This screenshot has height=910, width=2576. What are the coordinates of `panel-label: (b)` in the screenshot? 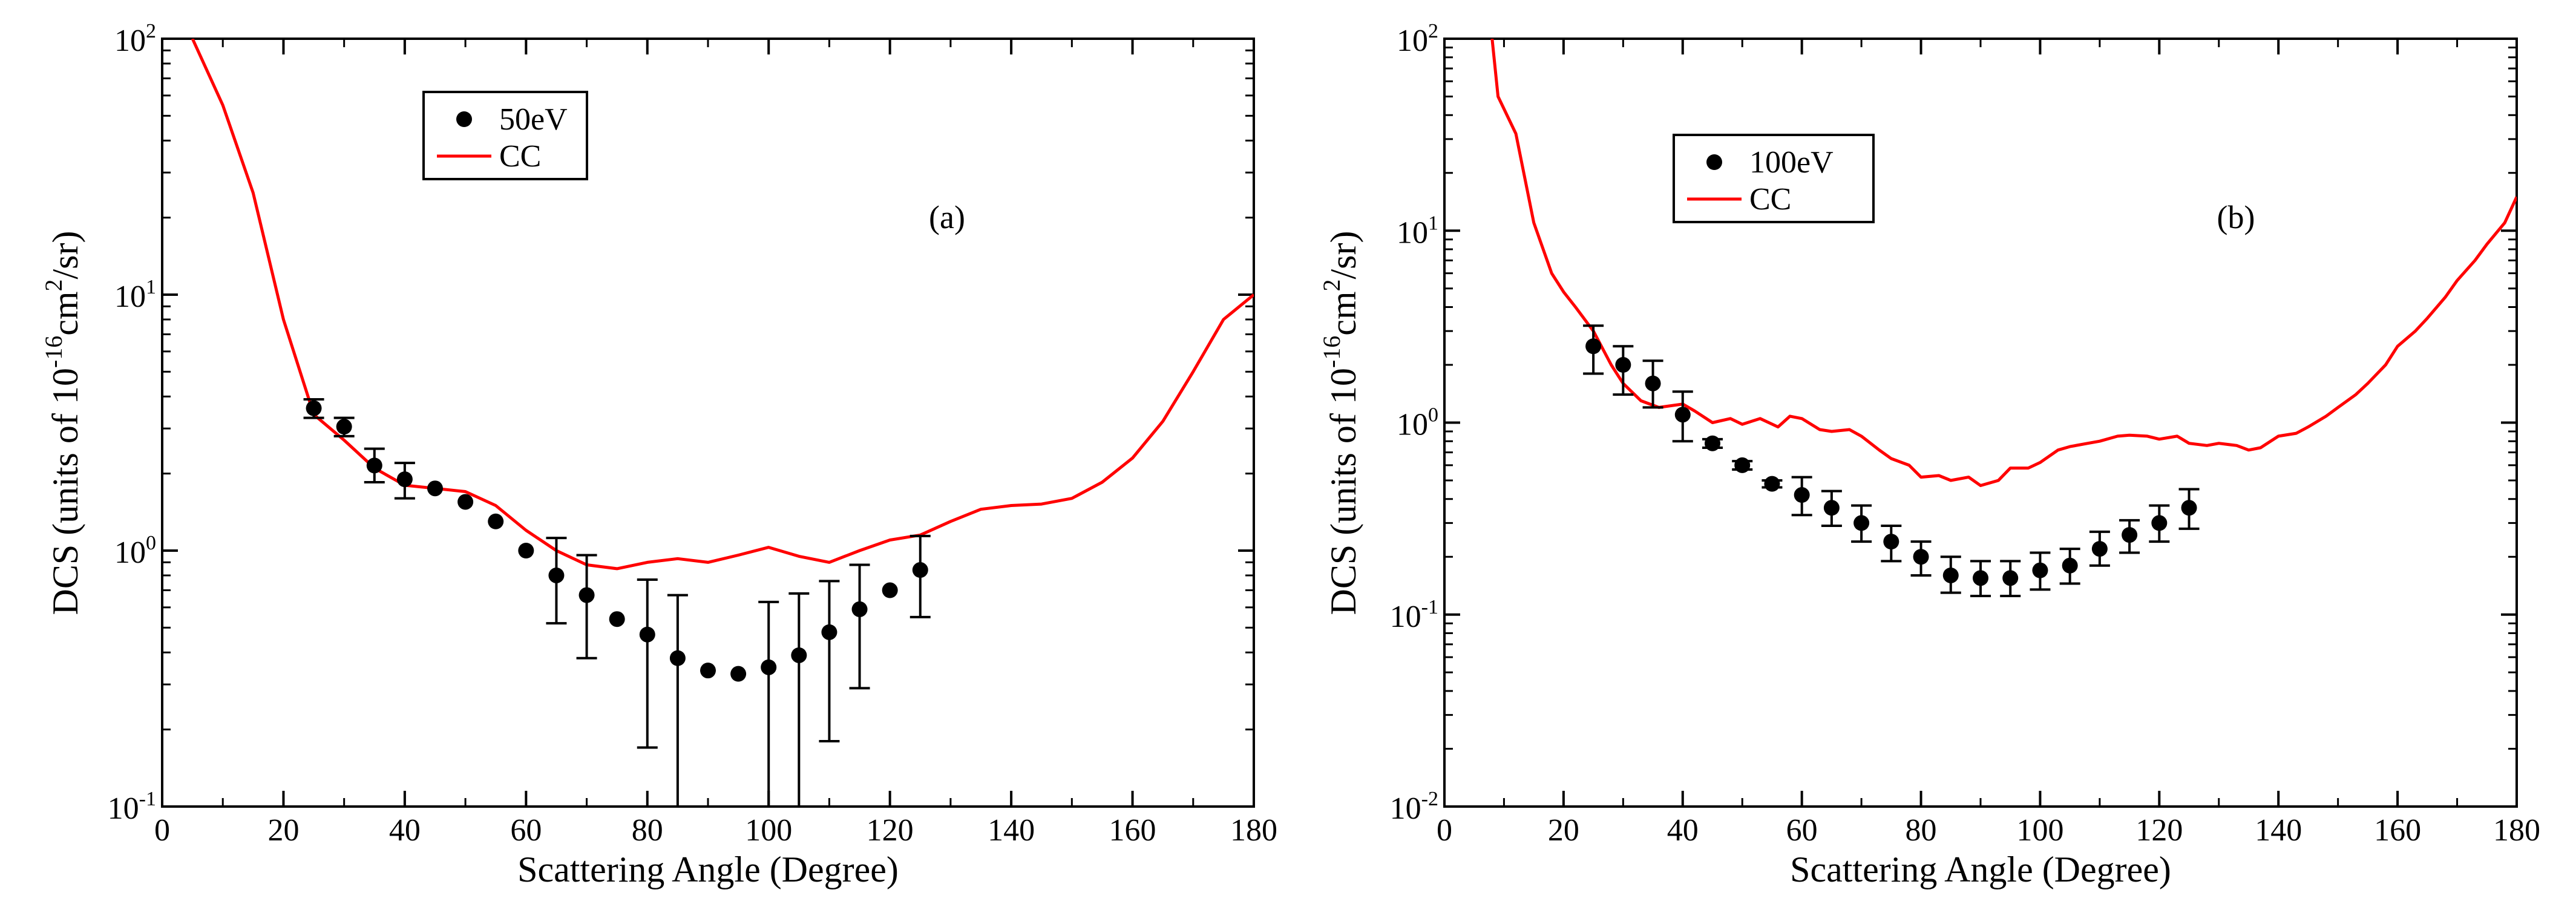 It's located at (2236, 217).